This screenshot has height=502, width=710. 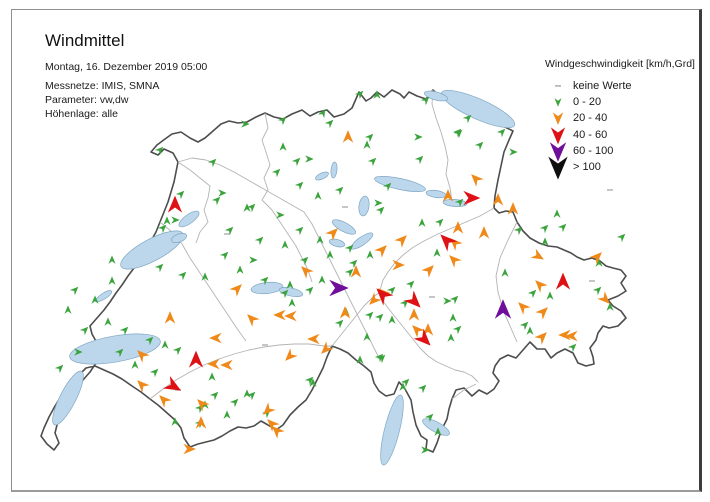 I want to click on no-value-symbol, so click(x=558, y=86).